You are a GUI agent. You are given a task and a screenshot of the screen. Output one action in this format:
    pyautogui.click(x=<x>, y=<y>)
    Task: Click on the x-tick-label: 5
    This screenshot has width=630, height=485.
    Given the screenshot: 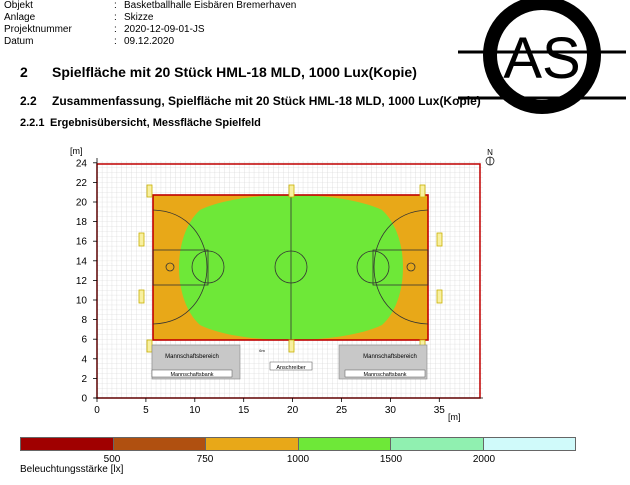 What is the action you would take?
    pyautogui.click(x=146, y=410)
    